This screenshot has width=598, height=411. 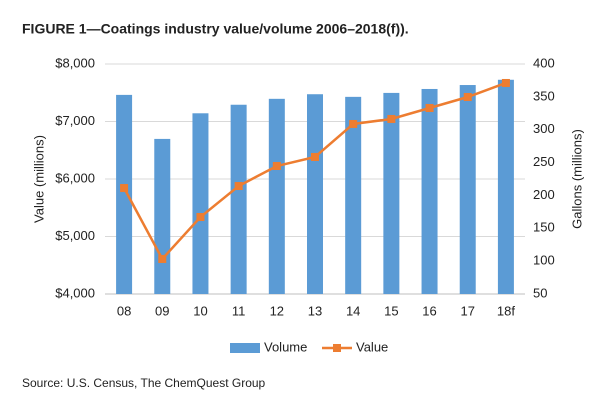 I want to click on y2-tick-label: 100, so click(x=544, y=260).